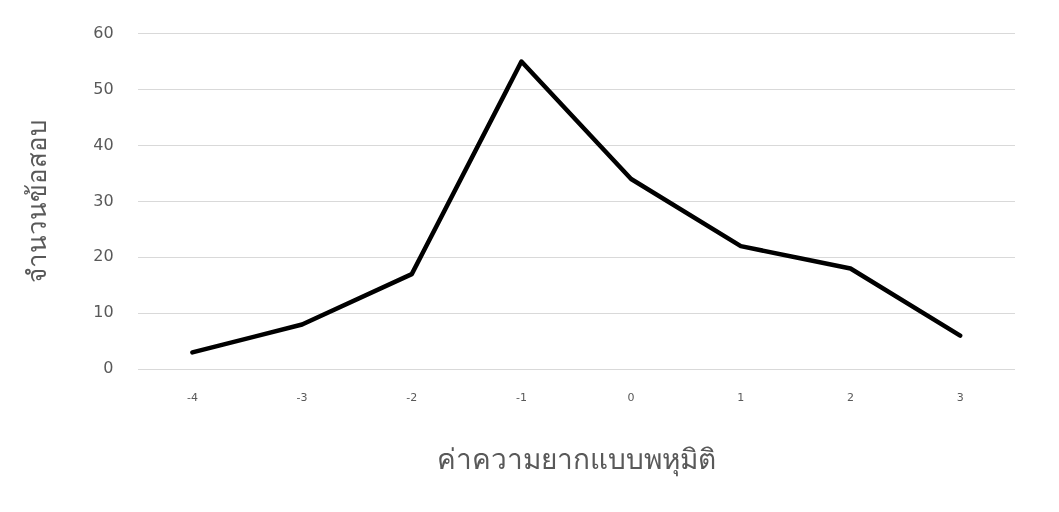  What do you see at coordinates (103, 256) in the screenshot?
I see `y-tick-label: 20` at bounding box center [103, 256].